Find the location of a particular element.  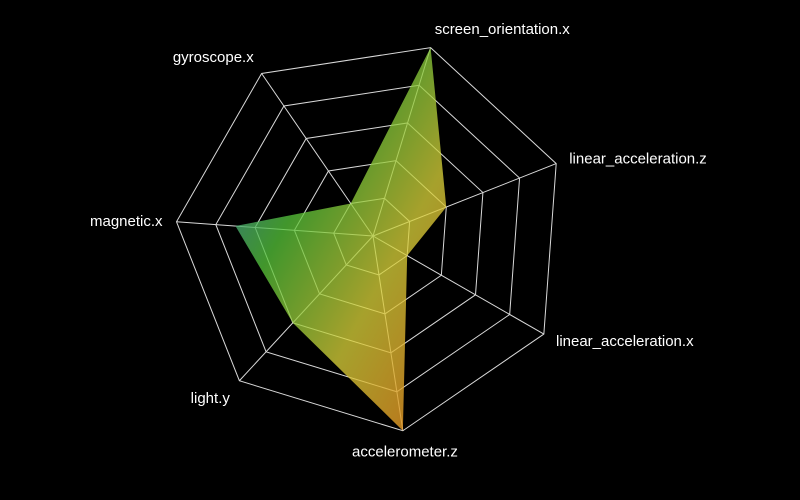

axis-label-1: linear_acceleration.z is located at coordinates (638, 158).